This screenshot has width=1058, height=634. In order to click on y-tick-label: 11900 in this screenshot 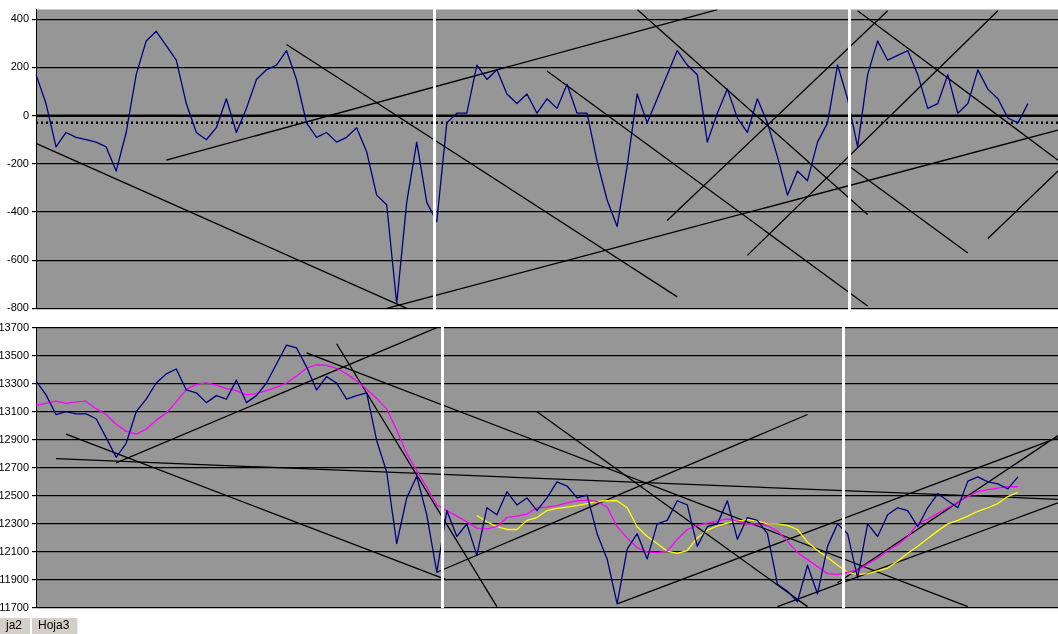, I will do `click(14, 578)`.